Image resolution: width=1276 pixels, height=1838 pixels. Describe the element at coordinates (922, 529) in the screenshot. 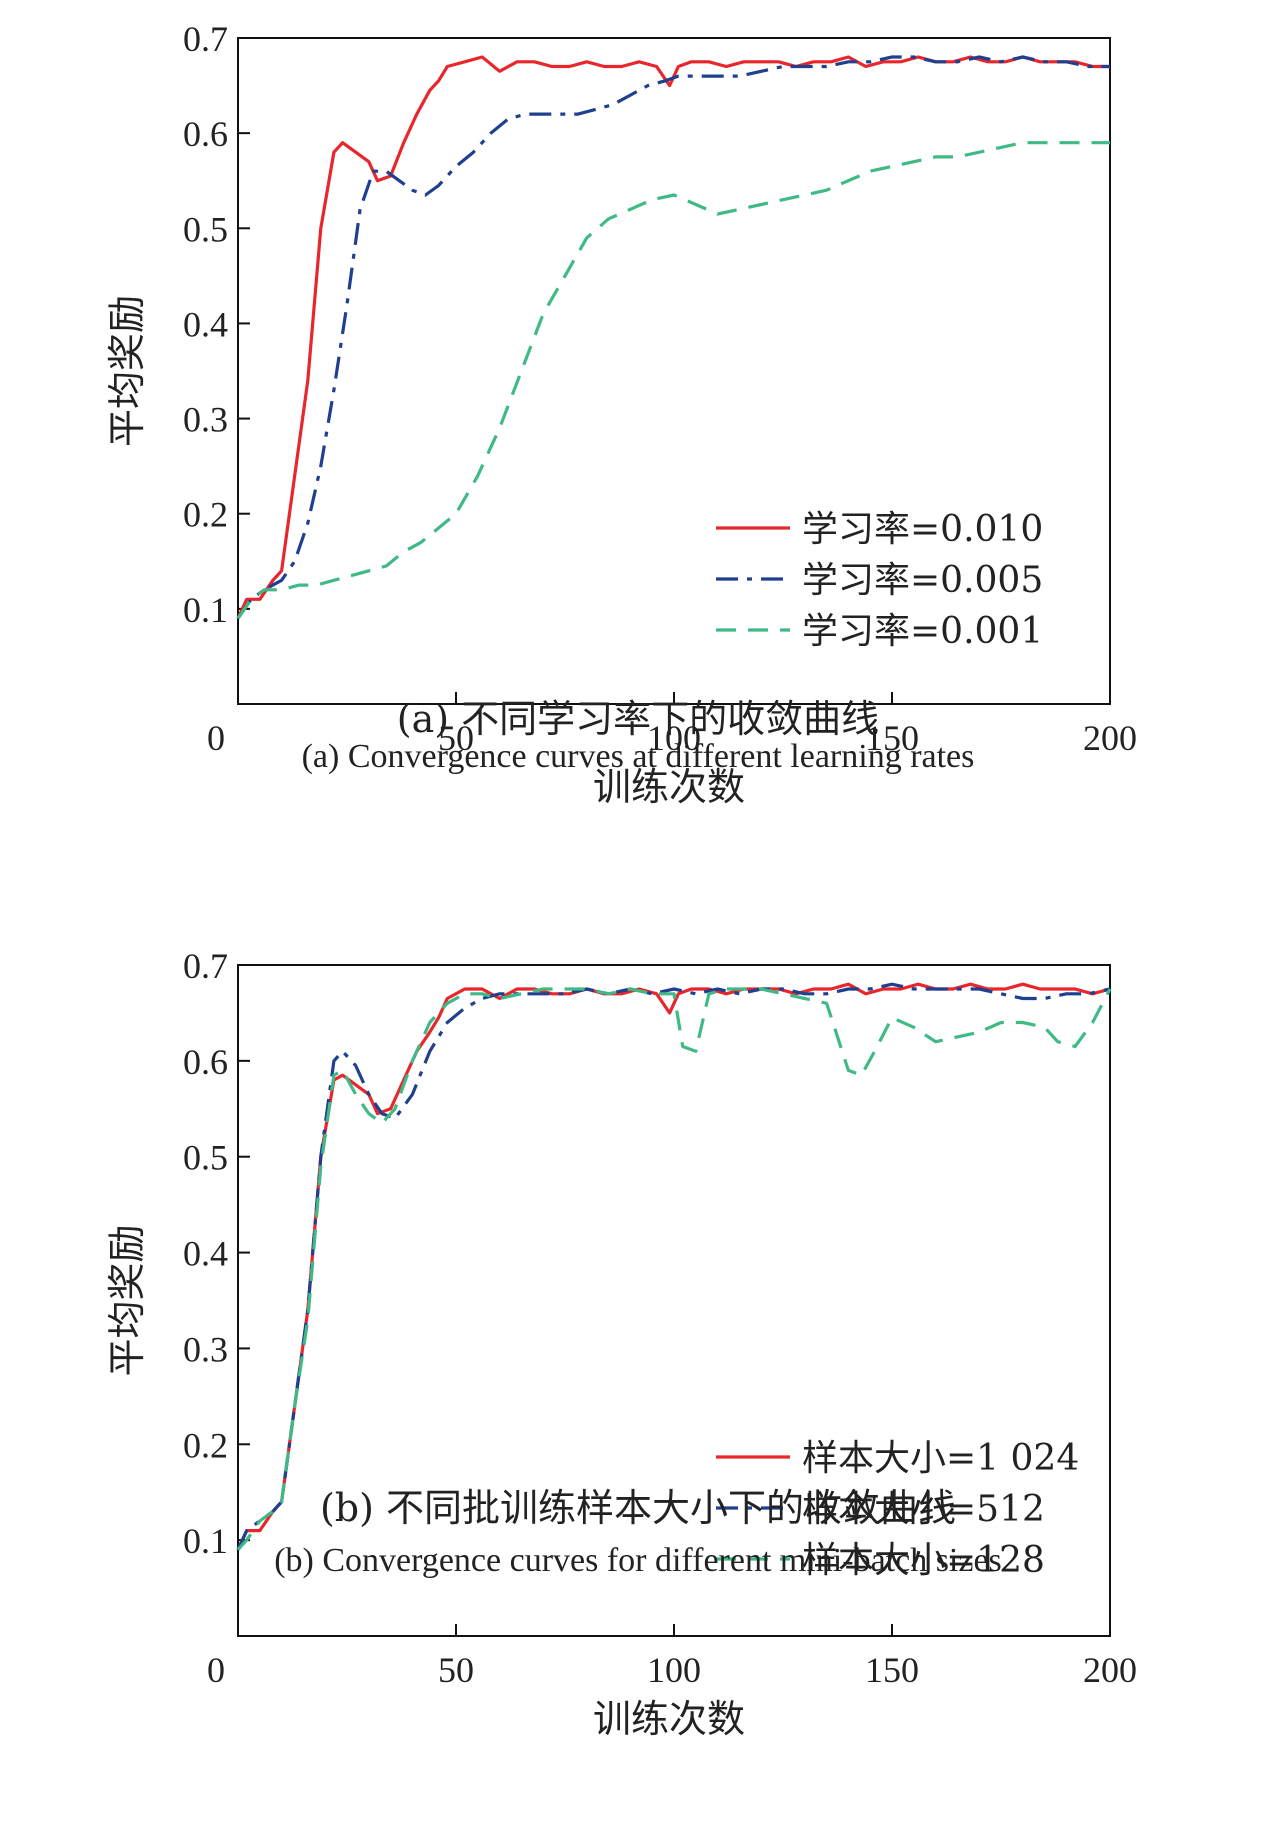

I see `legend-label: 学习率=0.010` at that location.